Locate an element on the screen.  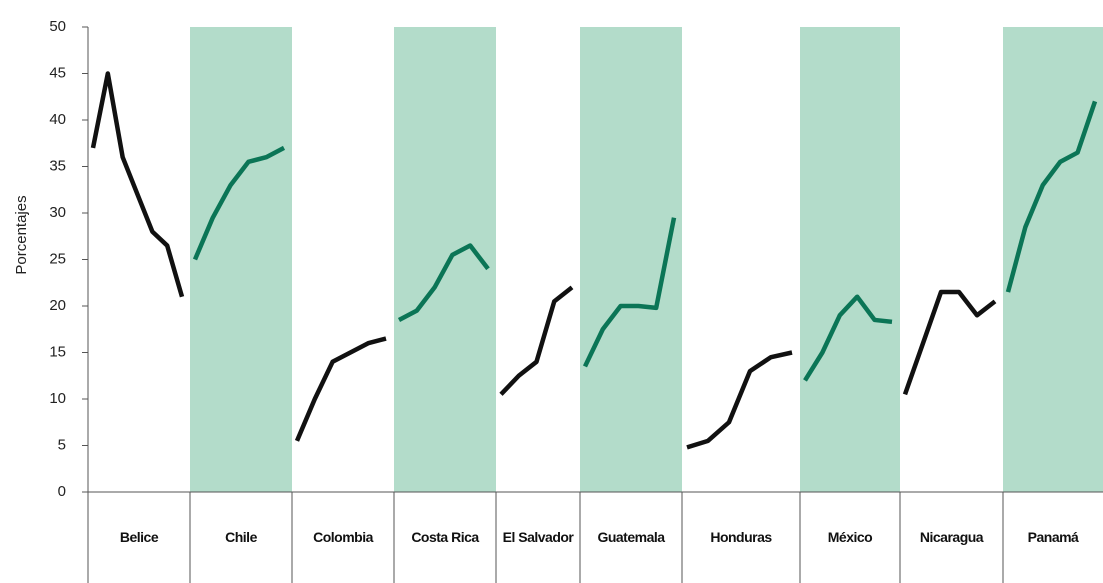
category-label: Costa Rica is located at coordinates (445, 537).